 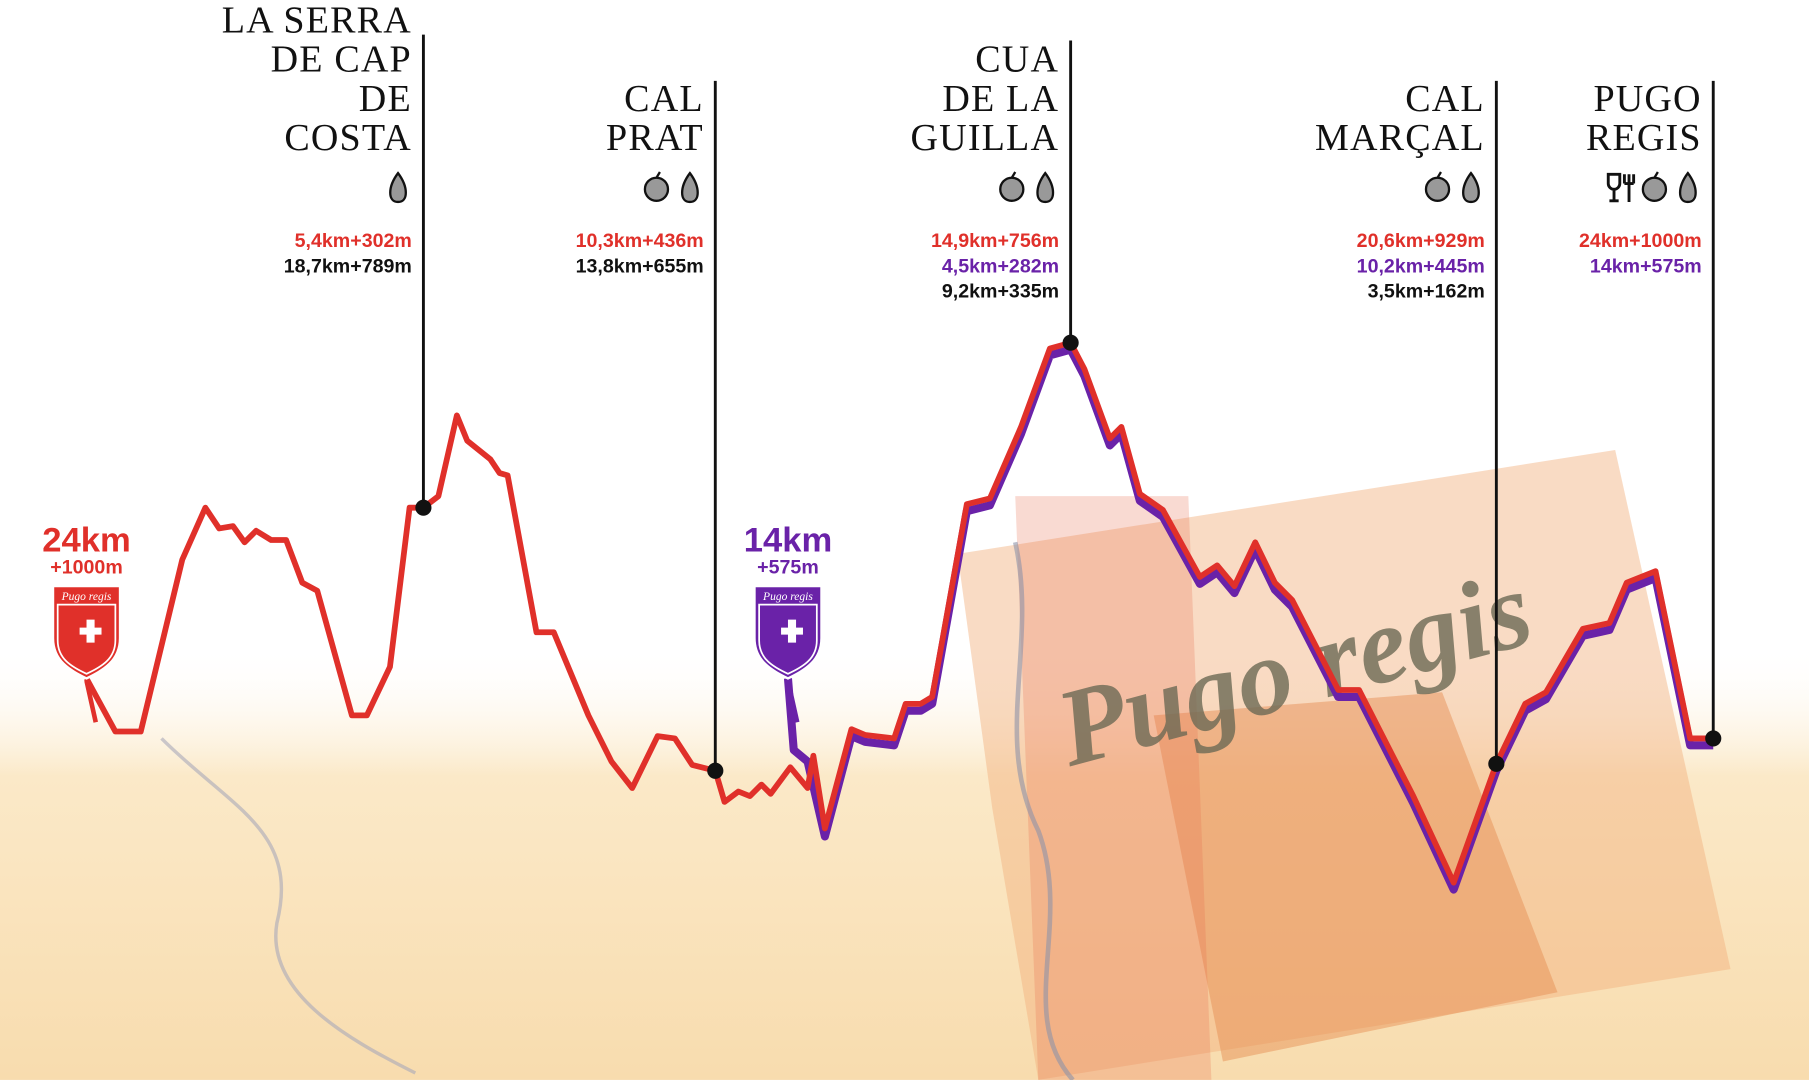 I want to click on distance: 20,6km+929m, so click(x=1421, y=241).